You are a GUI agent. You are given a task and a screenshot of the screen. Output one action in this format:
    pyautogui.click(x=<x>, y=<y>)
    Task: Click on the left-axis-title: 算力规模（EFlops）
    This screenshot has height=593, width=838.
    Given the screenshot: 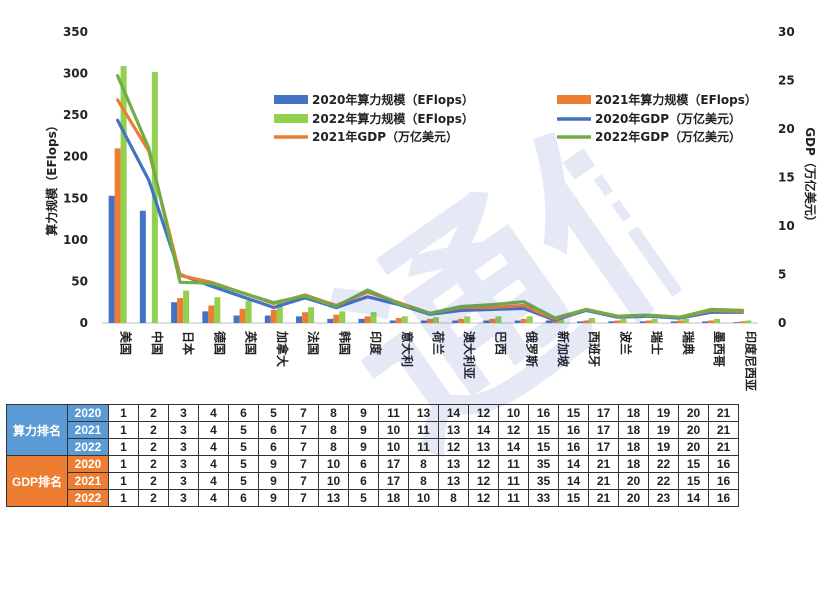 What is the action you would take?
    pyautogui.click(x=51, y=177)
    